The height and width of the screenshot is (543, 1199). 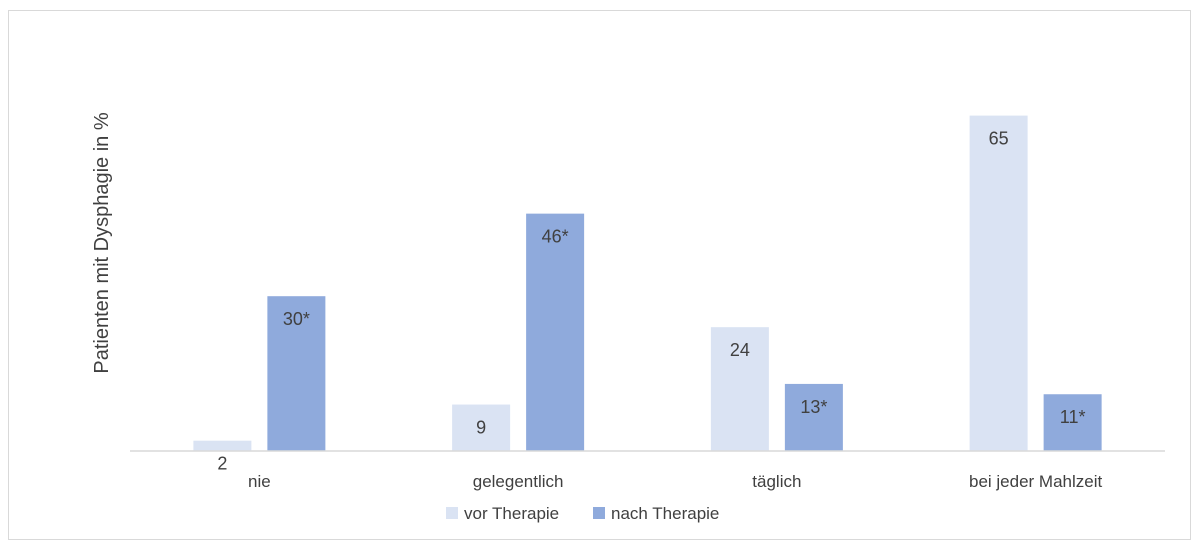 What do you see at coordinates (555, 332) in the screenshot?
I see `bar-nach-therapie-gelegentlich` at bounding box center [555, 332].